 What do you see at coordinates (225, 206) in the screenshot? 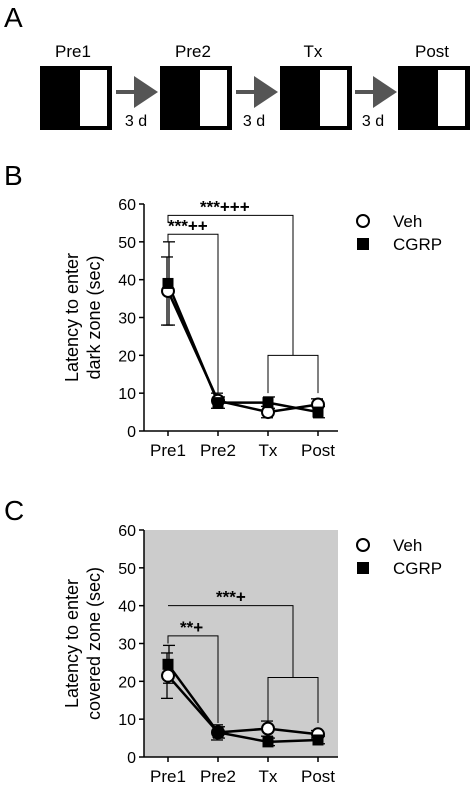
I see `annotation-tx-post: ***+++` at bounding box center [225, 206].